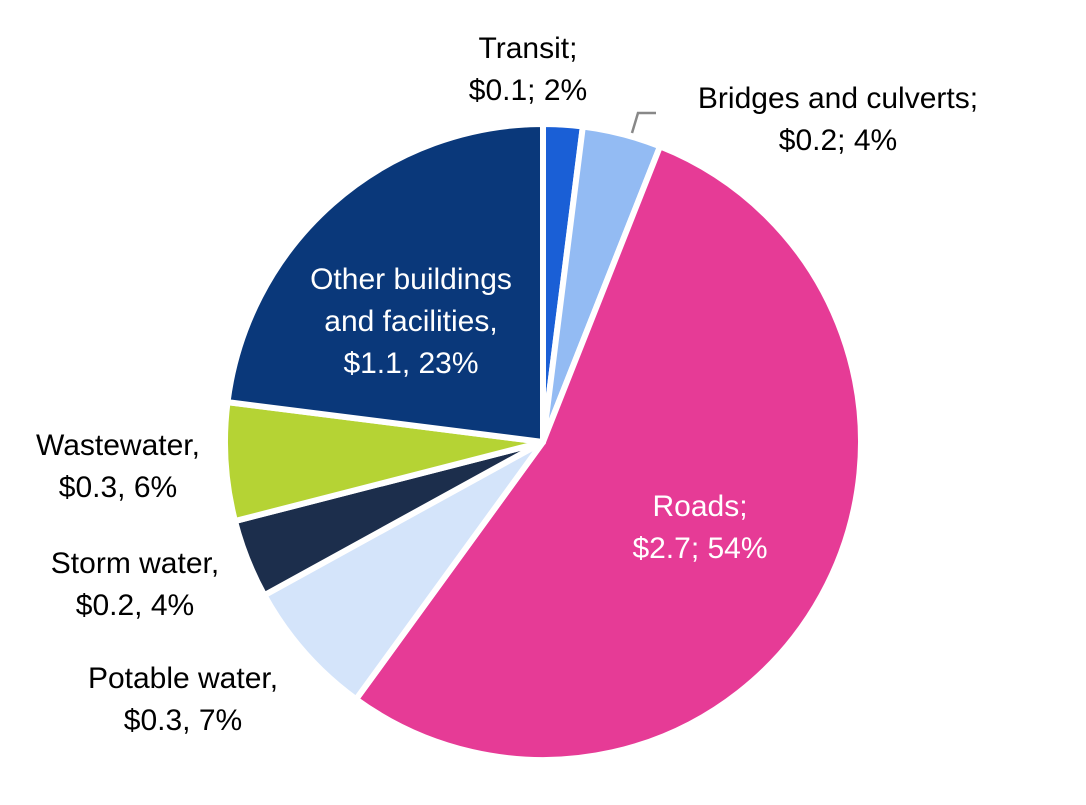 The image size is (1086, 805). Describe the element at coordinates (135, 563) in the screenshot. I see `slice-label-storm-line1: Storm water,` at that location.